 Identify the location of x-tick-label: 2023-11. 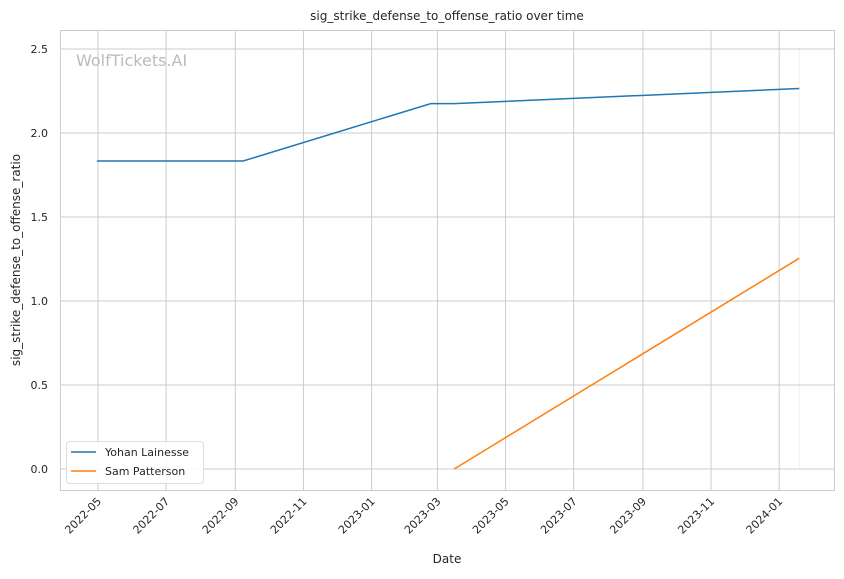
(696, 516).